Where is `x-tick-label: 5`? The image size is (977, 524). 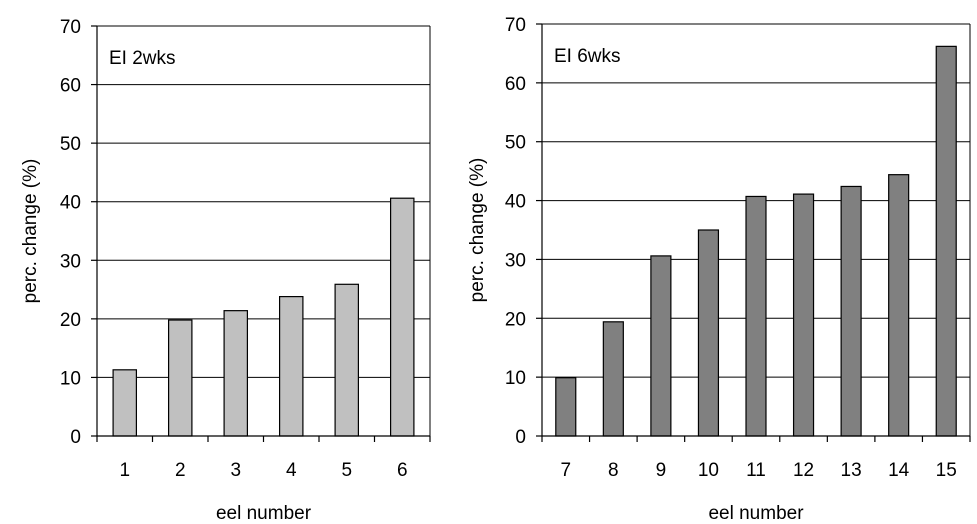 x-tick-label: 5 is located at coordinates (346, 470).